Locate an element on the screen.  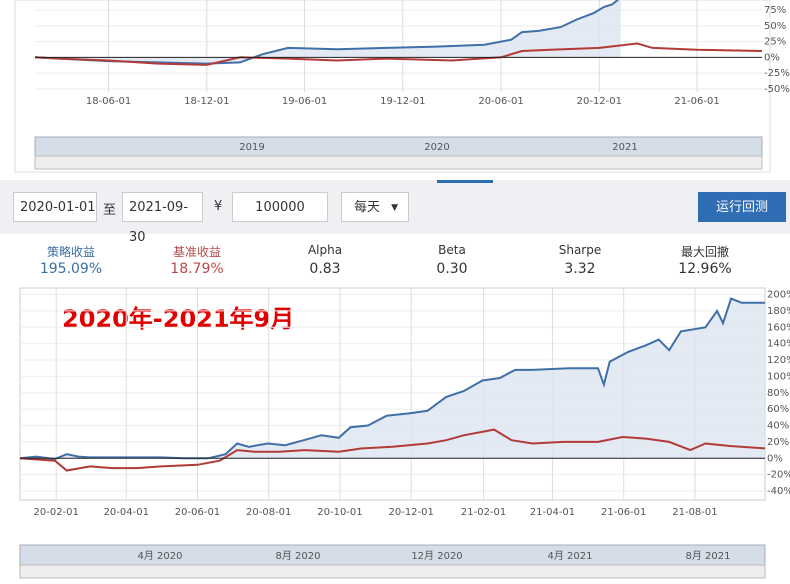
y-tick-label: 80% is located at coordinates (778, 393).